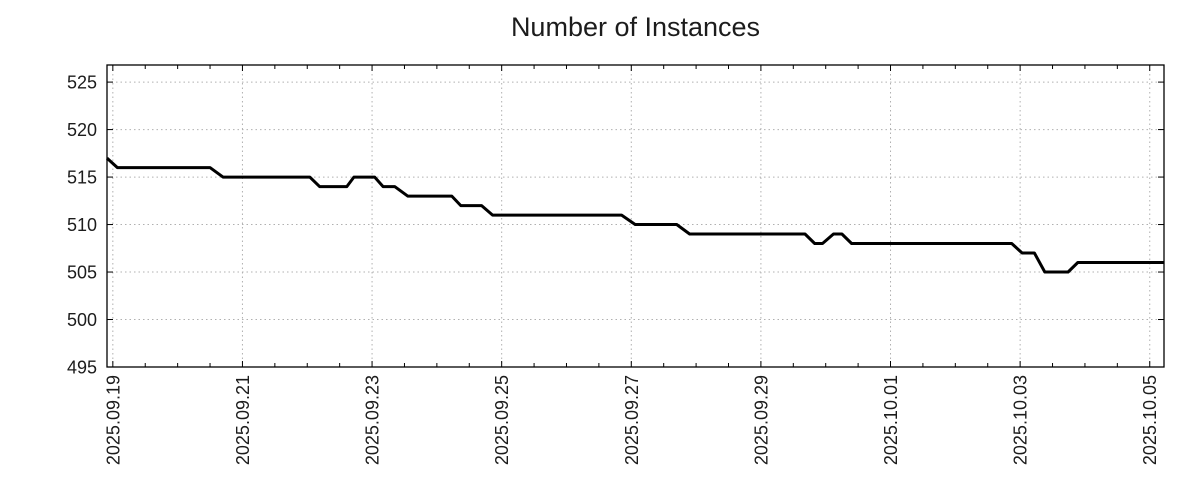  I want to click on x-tick-label: 2025.09.19, so click(113, 420).